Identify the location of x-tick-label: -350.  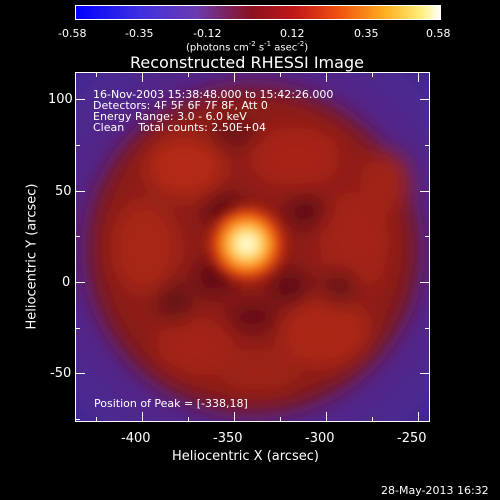
(228, 438).